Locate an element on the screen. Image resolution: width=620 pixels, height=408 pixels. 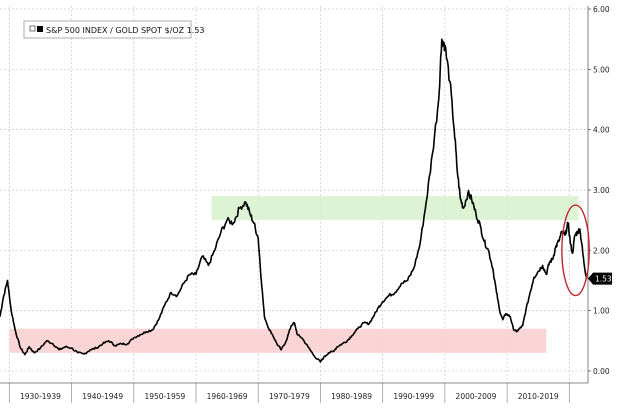
legend-marker-swatch is located at coordinates (40, 29).